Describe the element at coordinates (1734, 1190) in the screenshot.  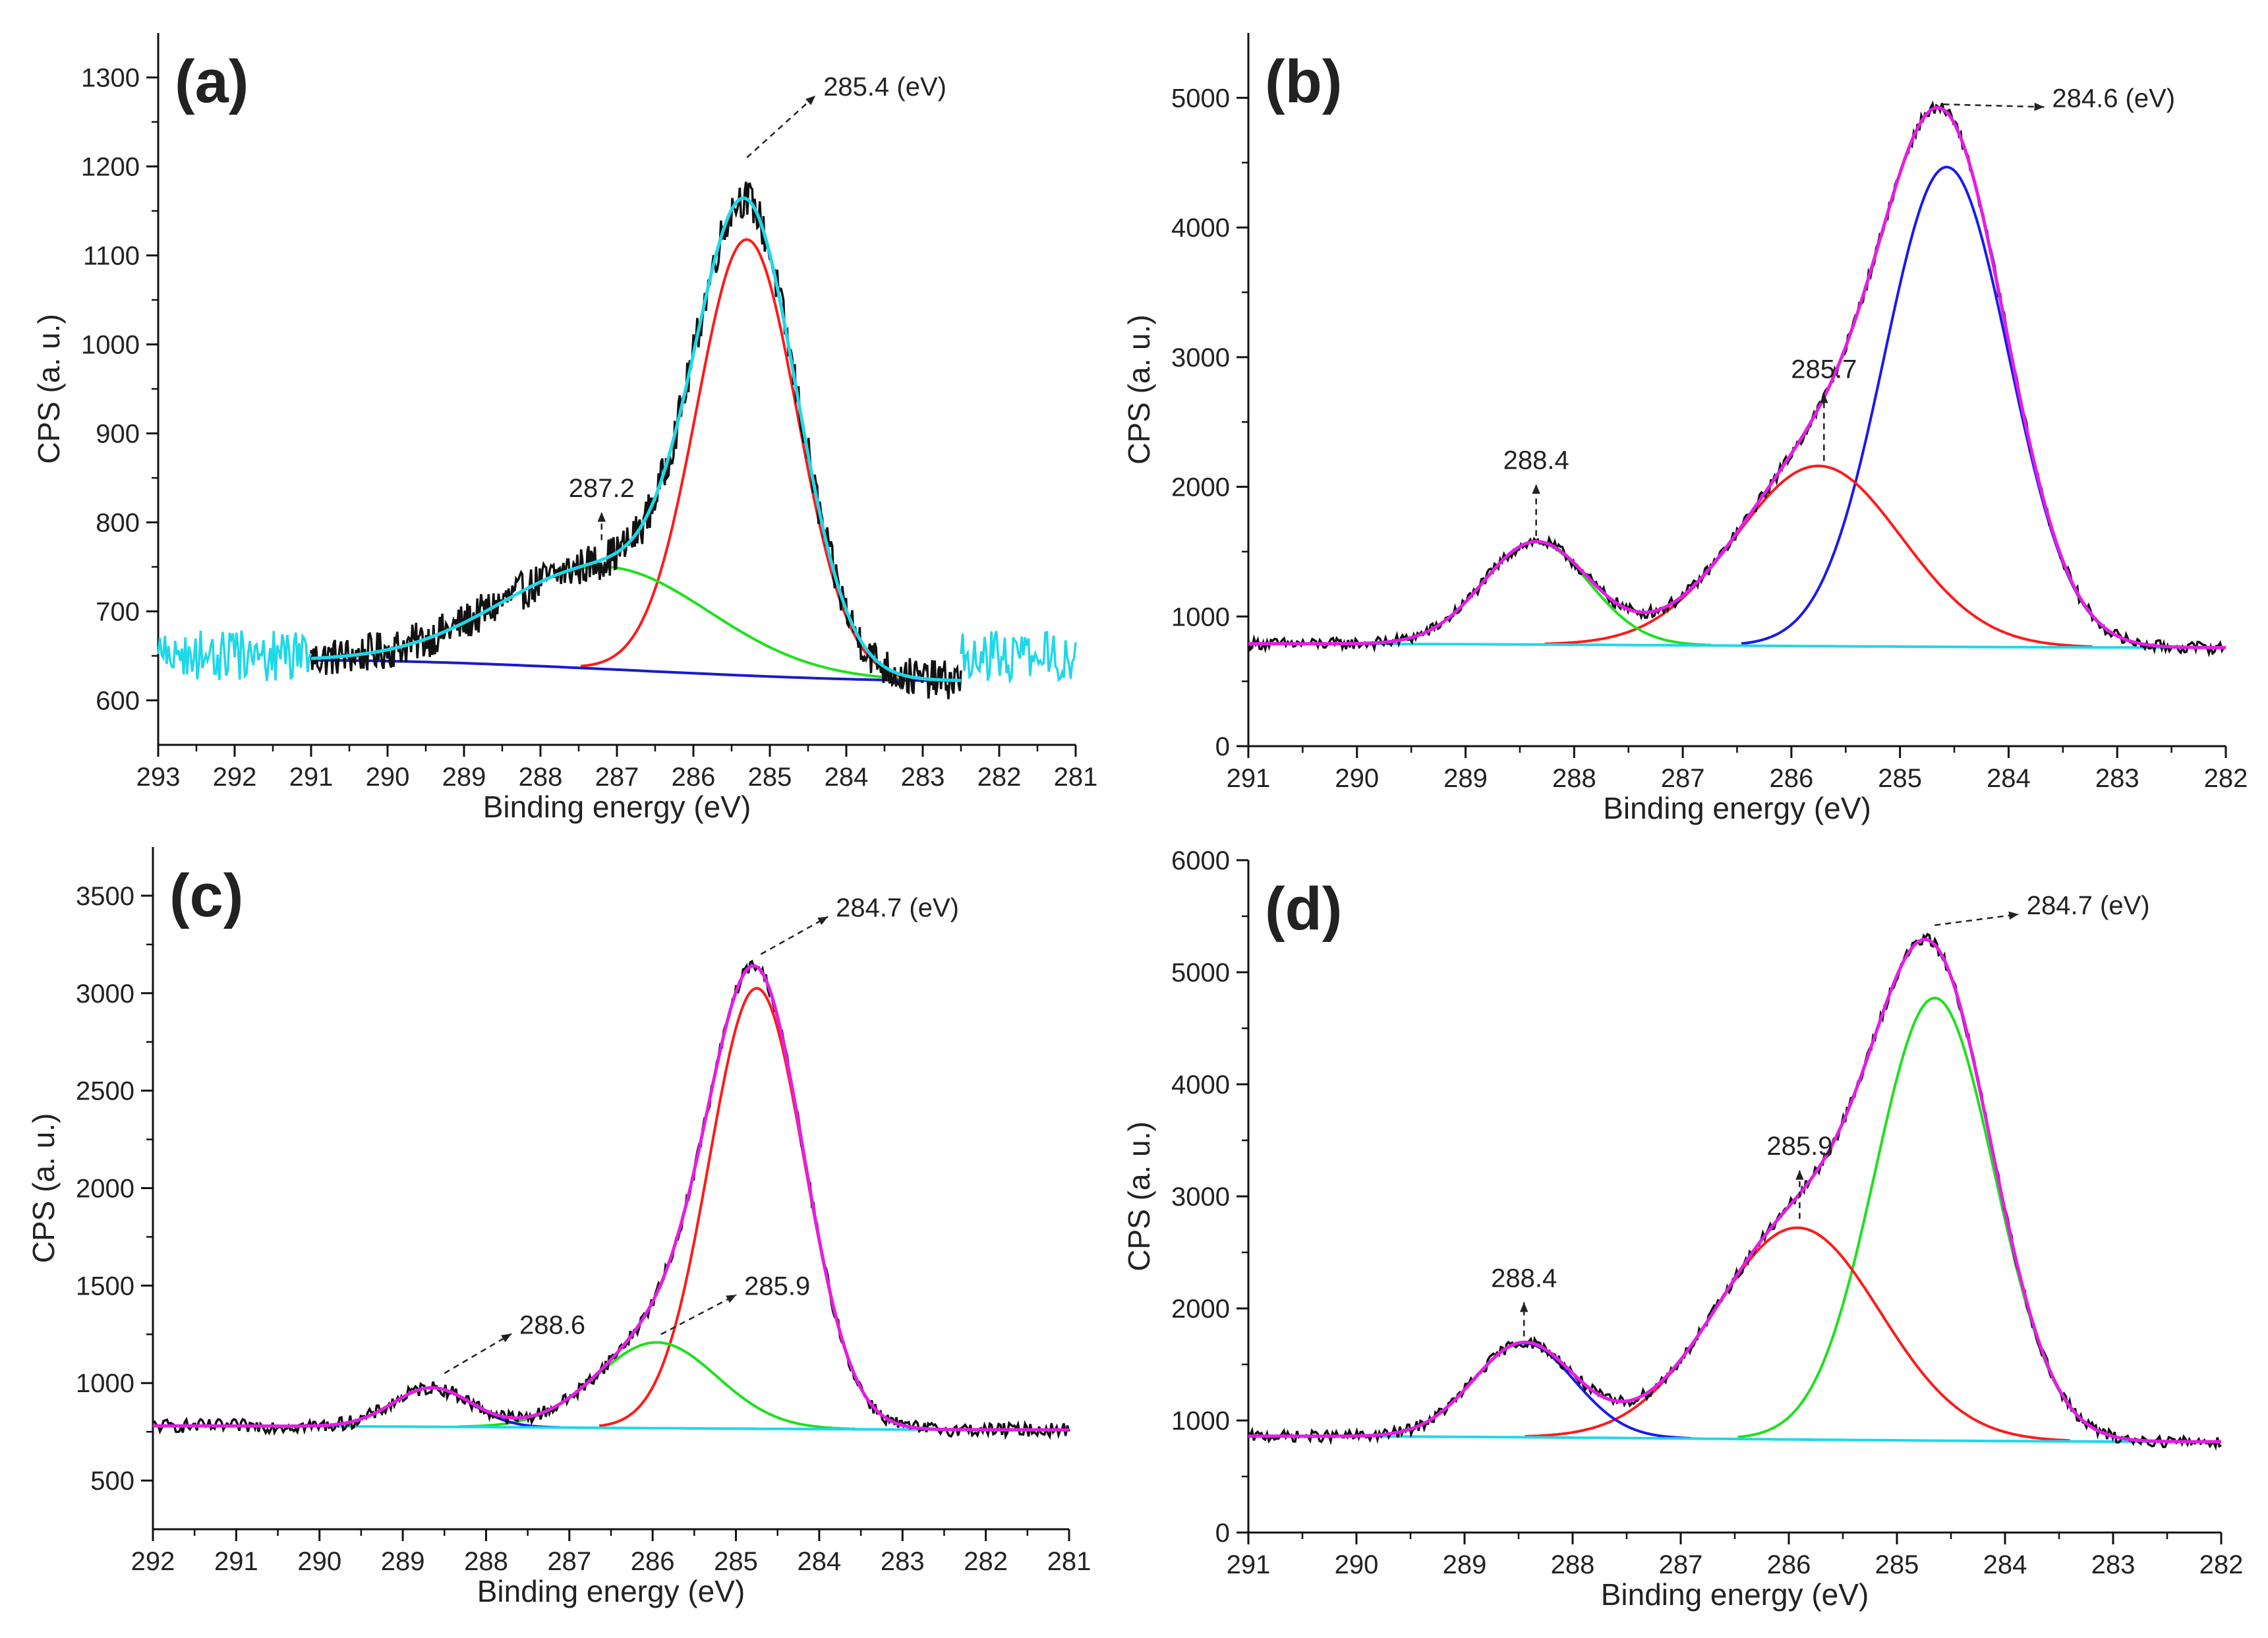
I see `envelope-fit` at that location.